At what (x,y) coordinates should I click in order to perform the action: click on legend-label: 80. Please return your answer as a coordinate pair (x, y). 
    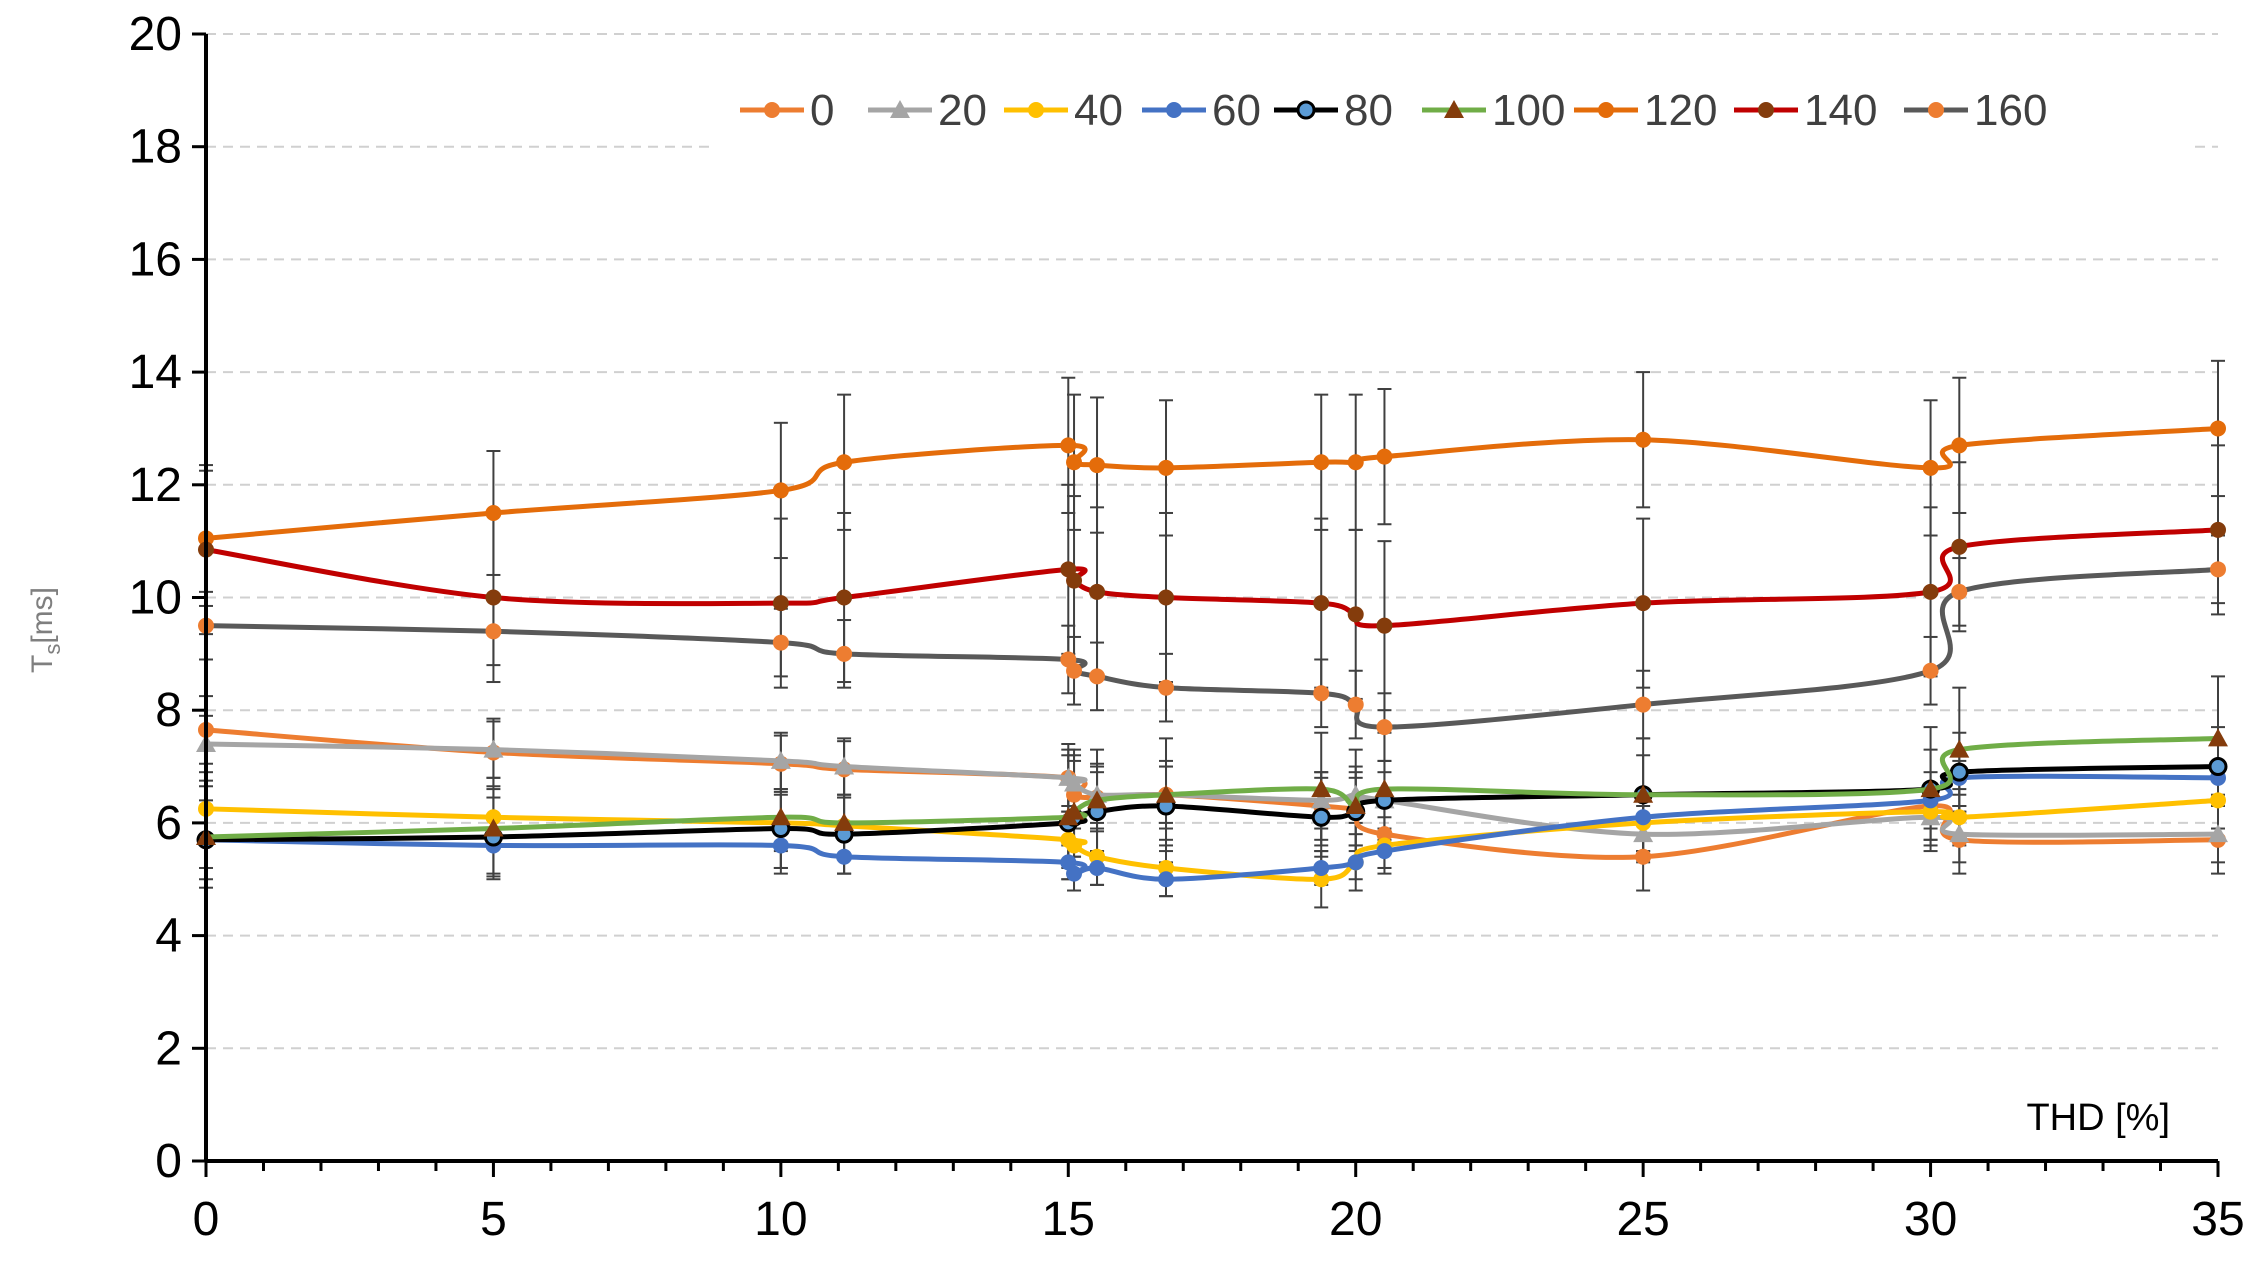
    Looking at the image, I should click on (1368, 110).